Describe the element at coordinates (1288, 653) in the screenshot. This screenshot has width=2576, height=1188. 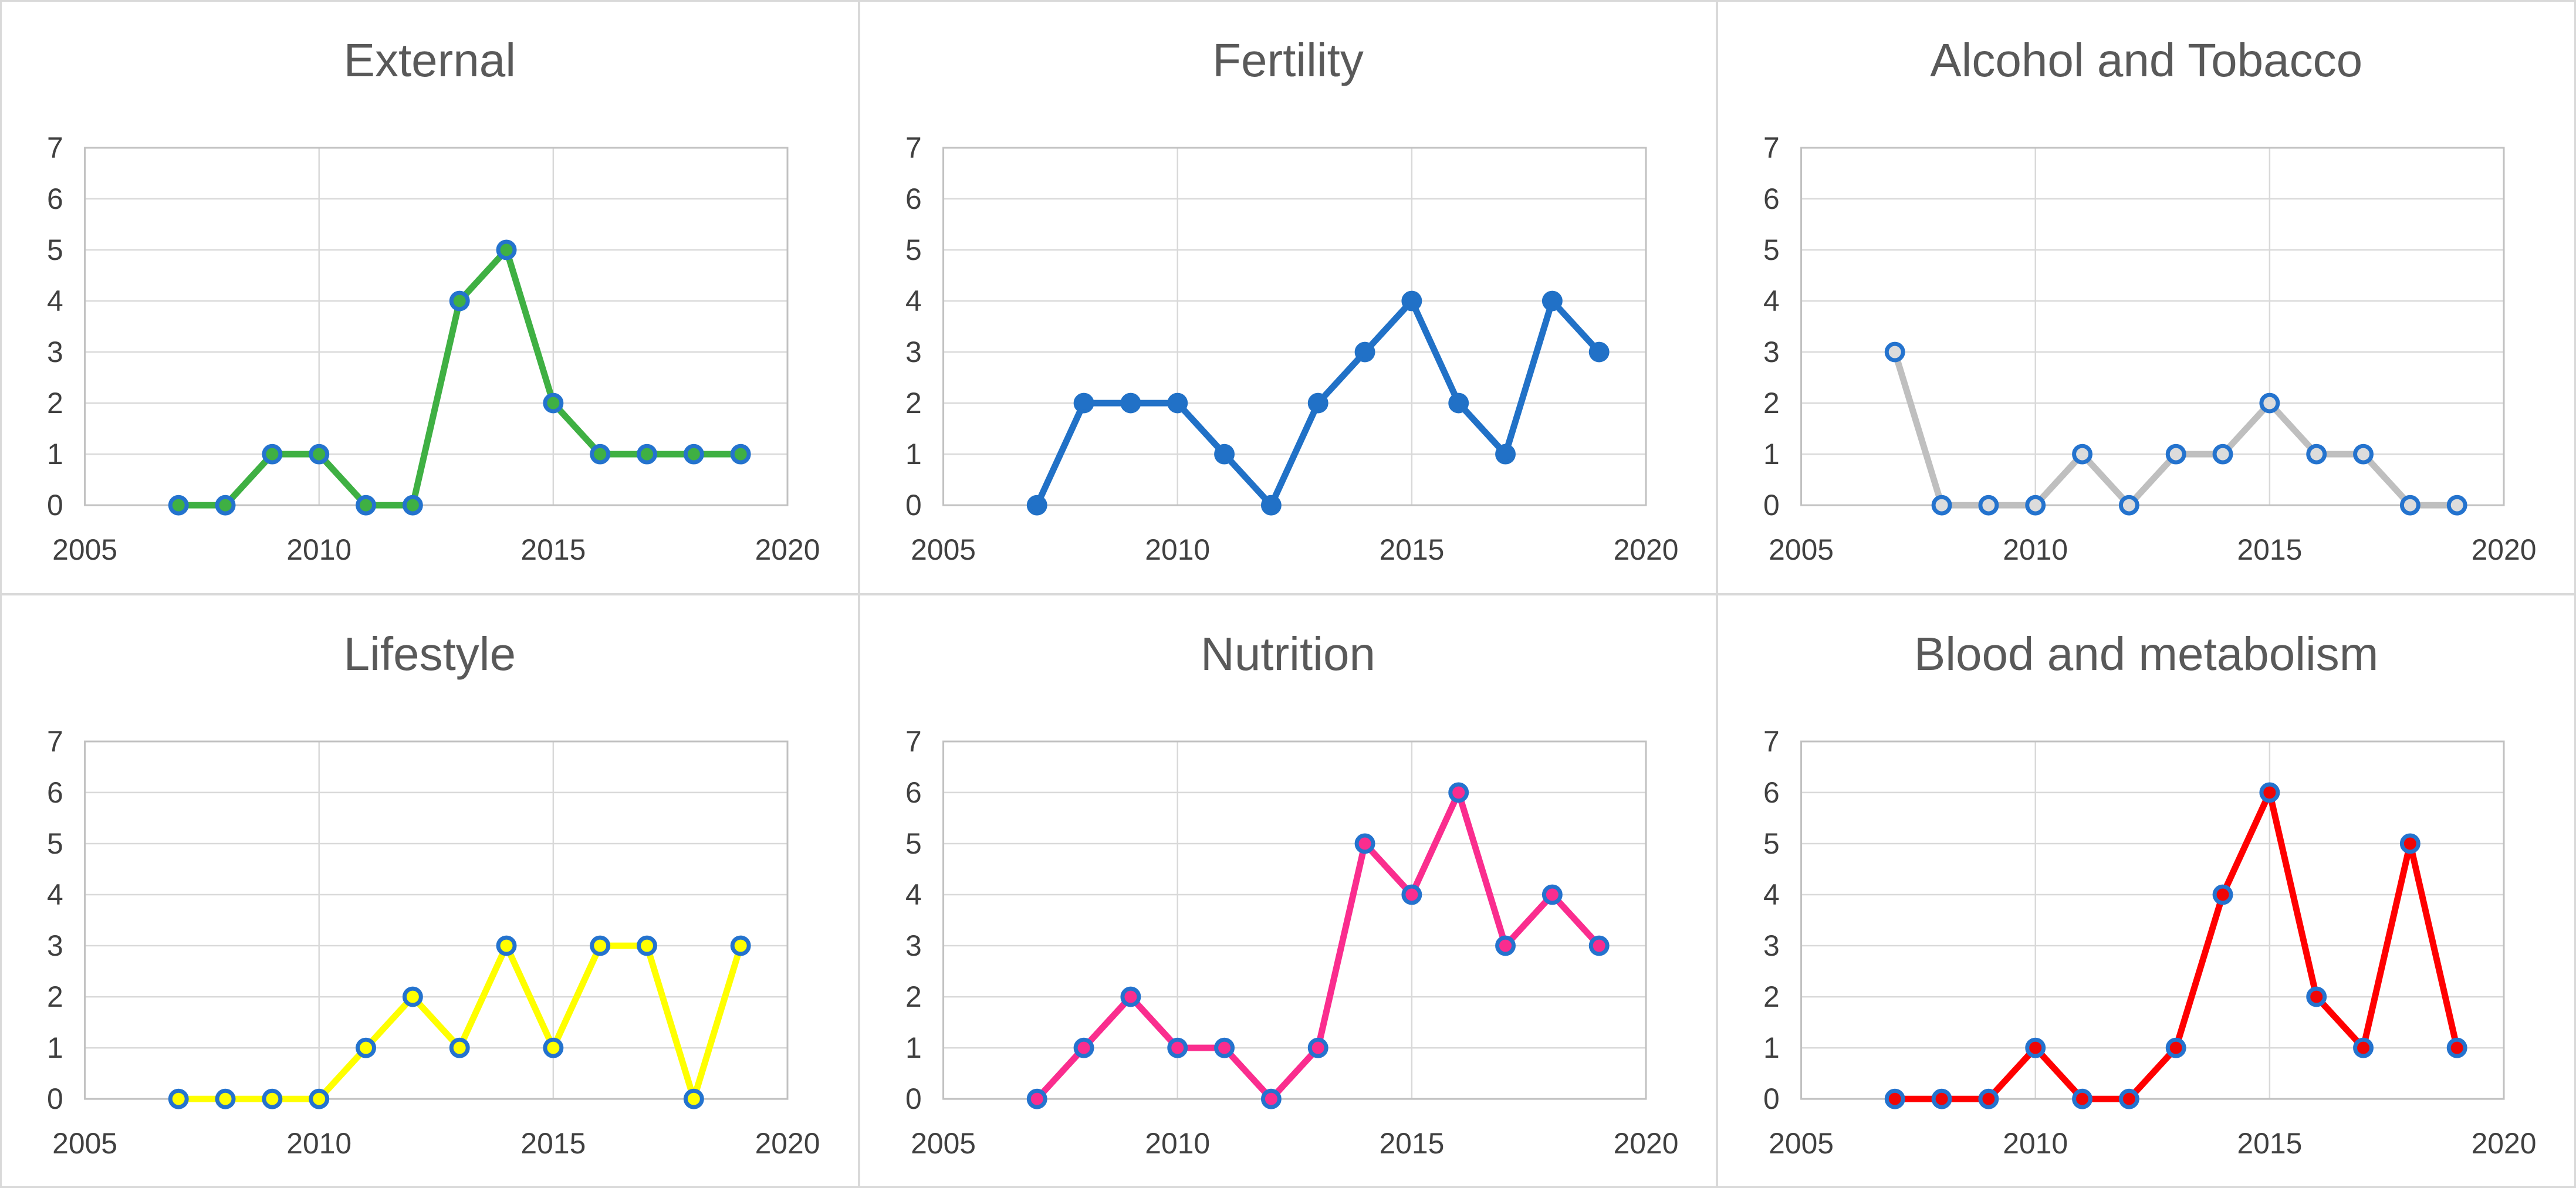
I see `chart-title: Nutrition` at that location.